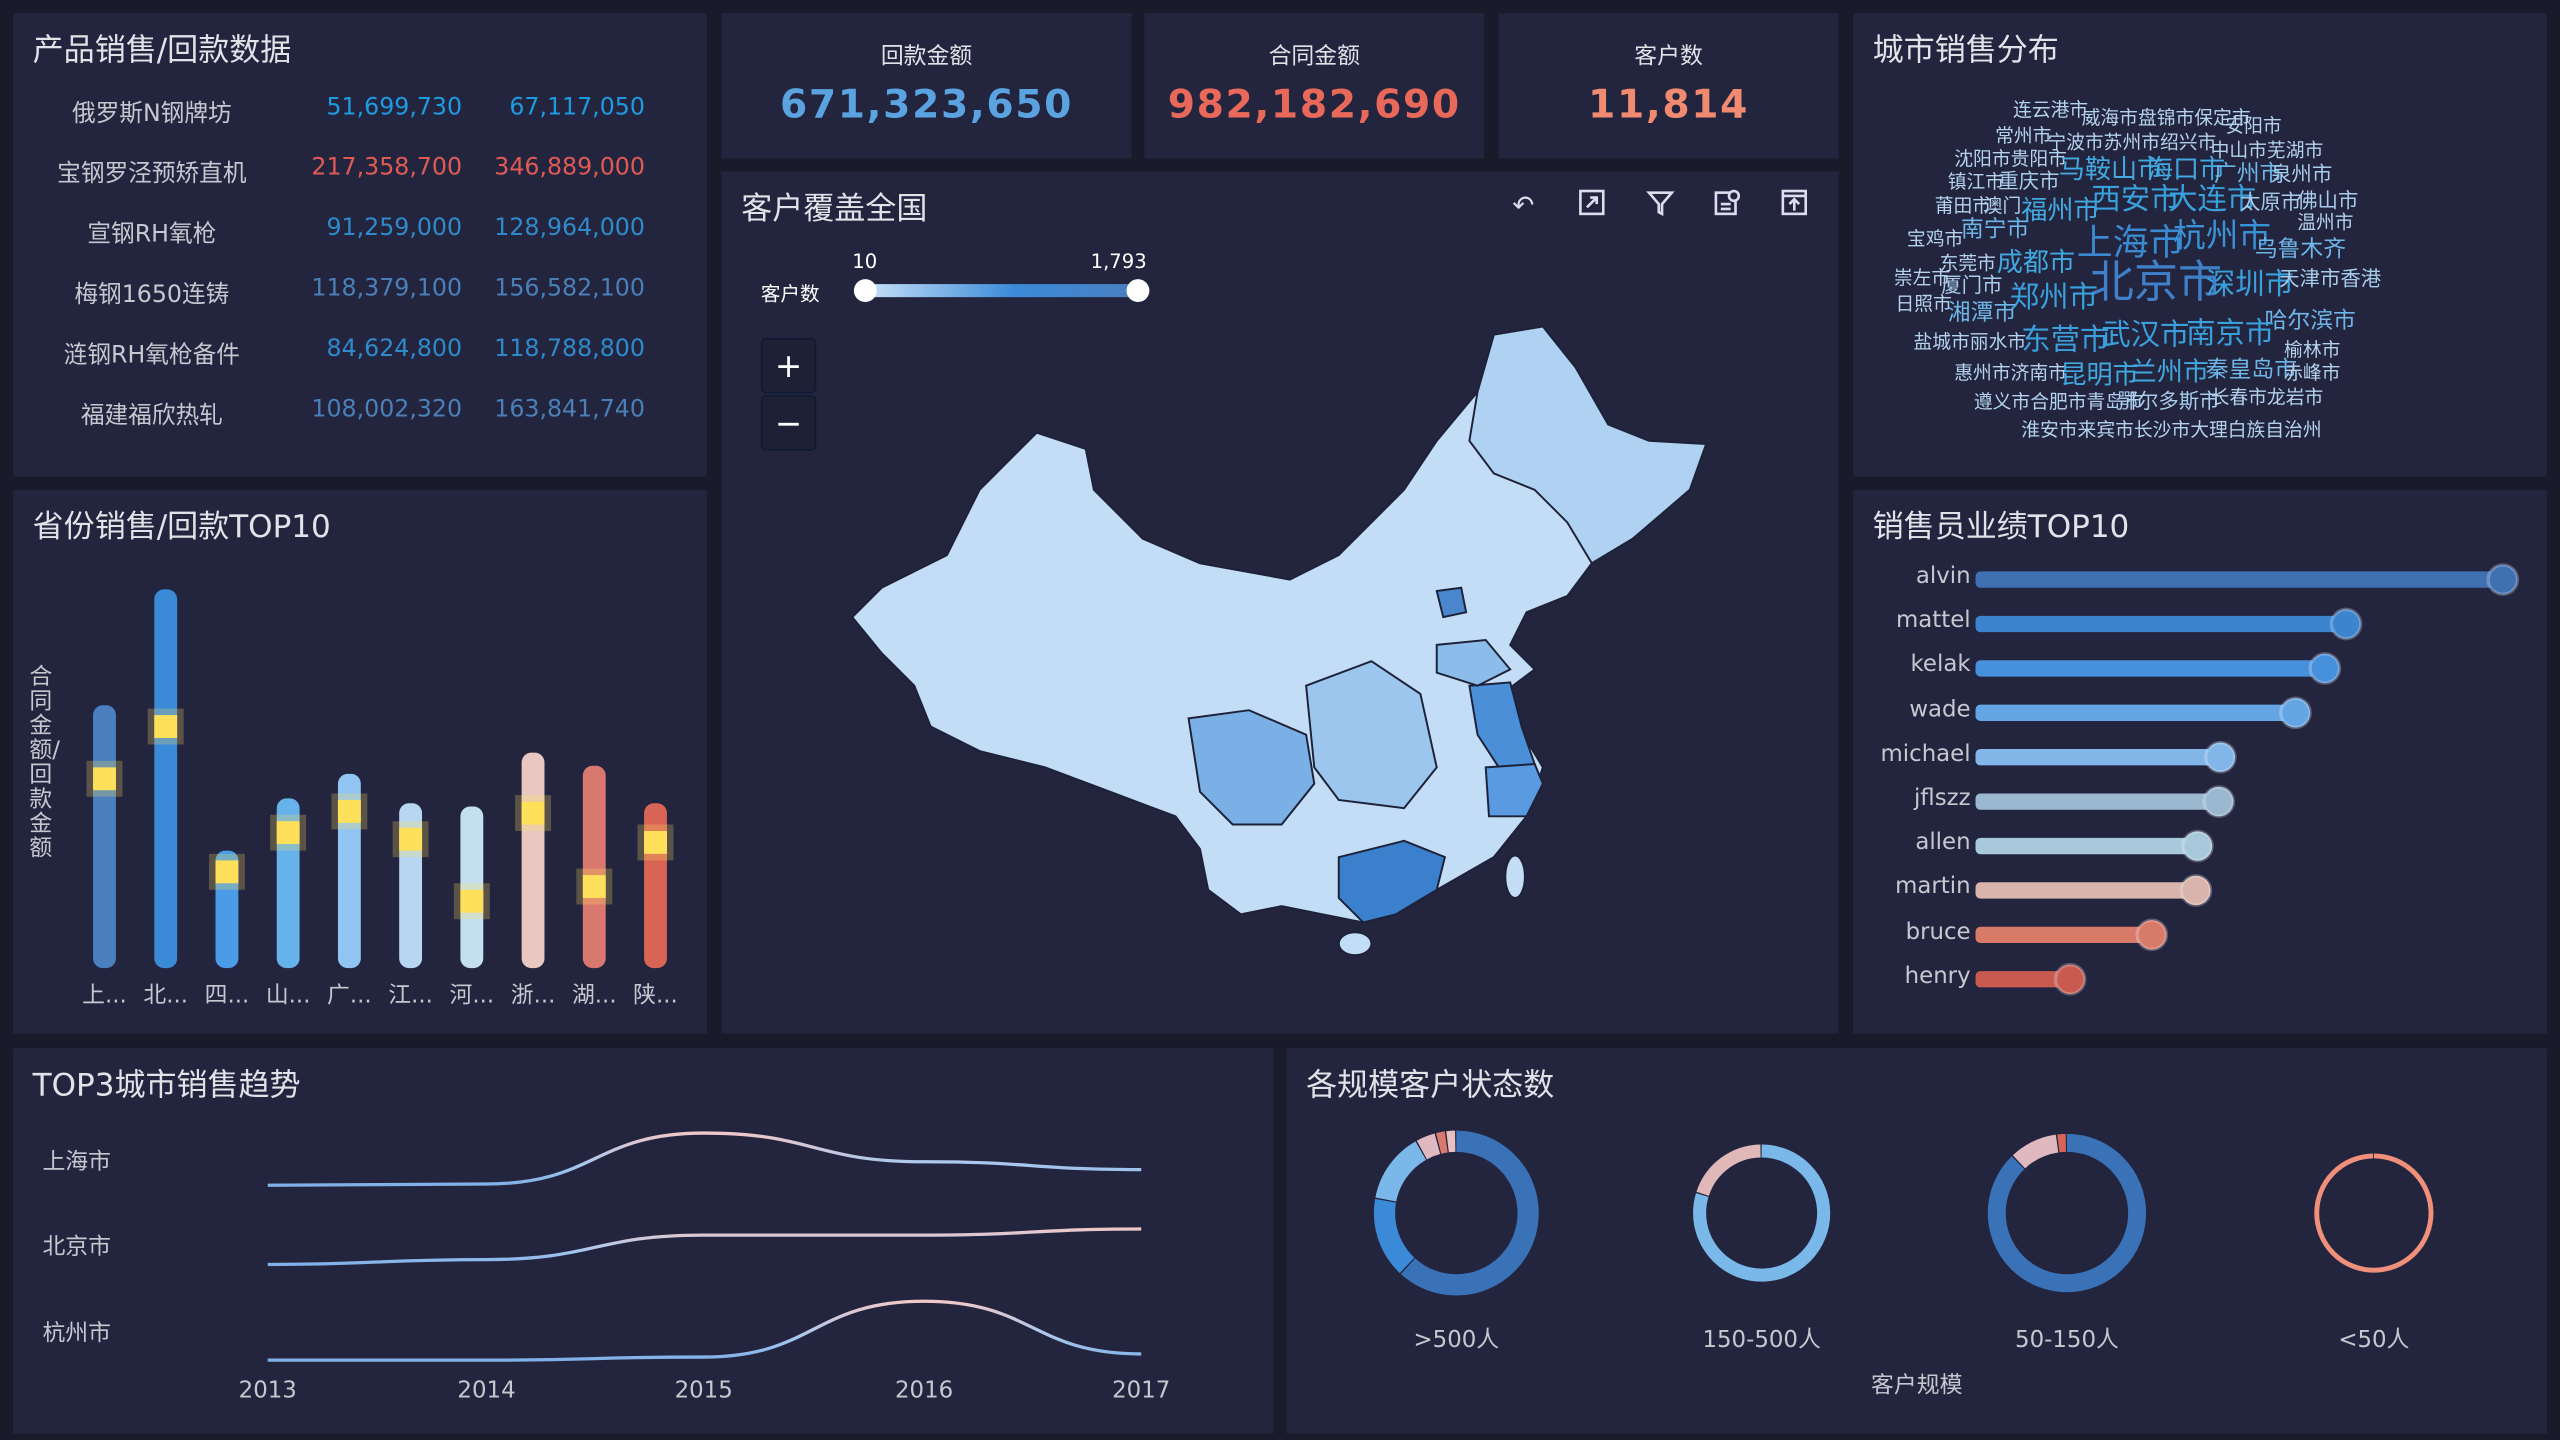  I want to click on city-word: 海口市, so click(2186, 169).